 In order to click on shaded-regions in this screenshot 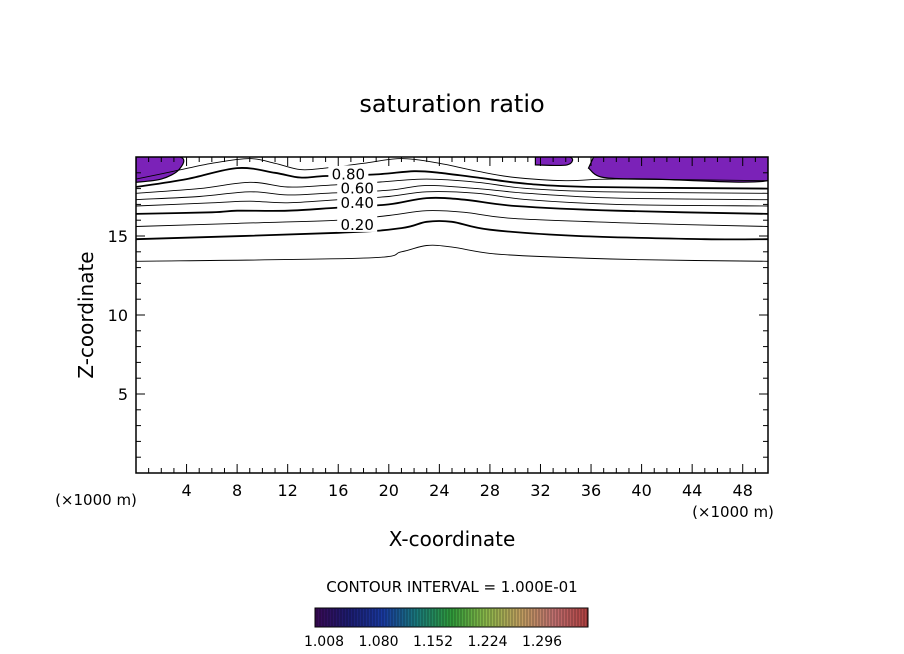, I will do `click(452, 170)`.